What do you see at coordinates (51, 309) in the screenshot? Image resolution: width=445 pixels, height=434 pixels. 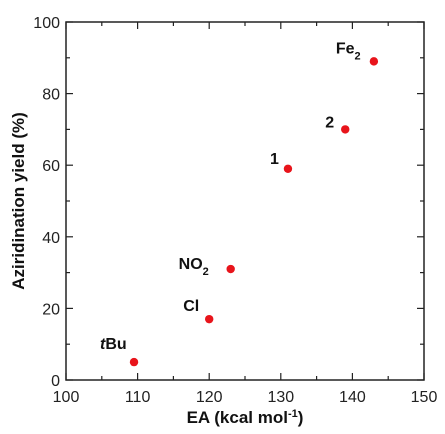 I see `y-tick-label: 20` at bounding box center [51, 309].